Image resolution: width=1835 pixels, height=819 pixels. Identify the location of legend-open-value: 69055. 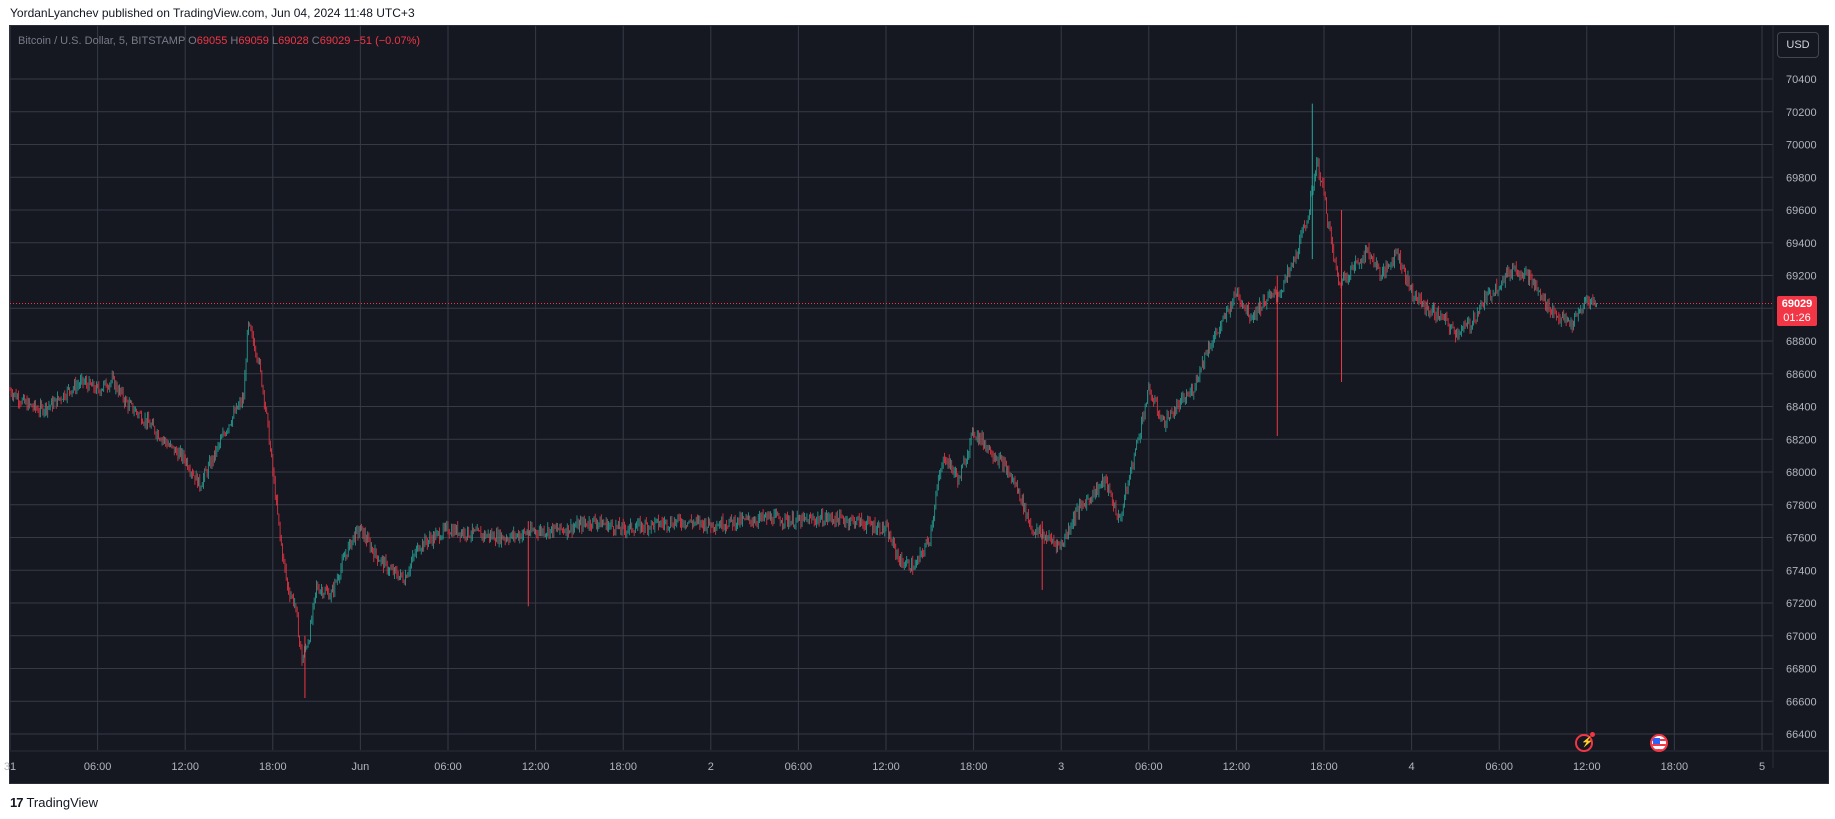
(212, 41).